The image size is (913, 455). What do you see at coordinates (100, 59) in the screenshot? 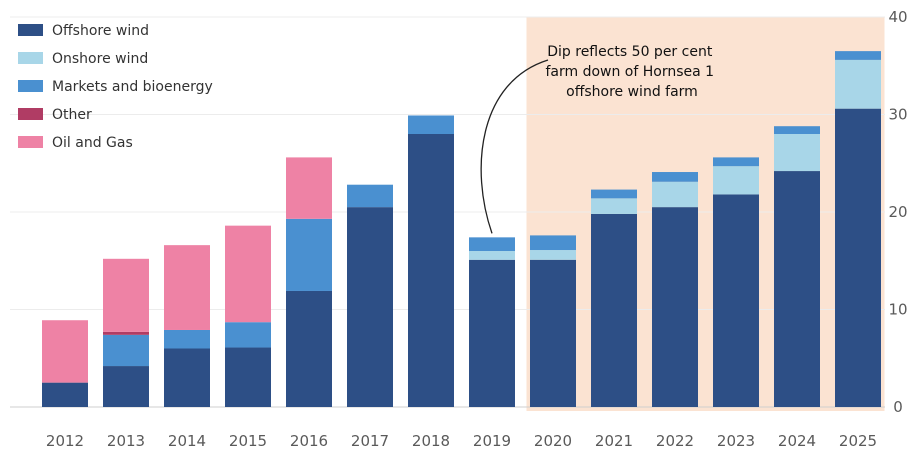
I see `legend-label: Onshore wind` at bounding box center [100, 59].